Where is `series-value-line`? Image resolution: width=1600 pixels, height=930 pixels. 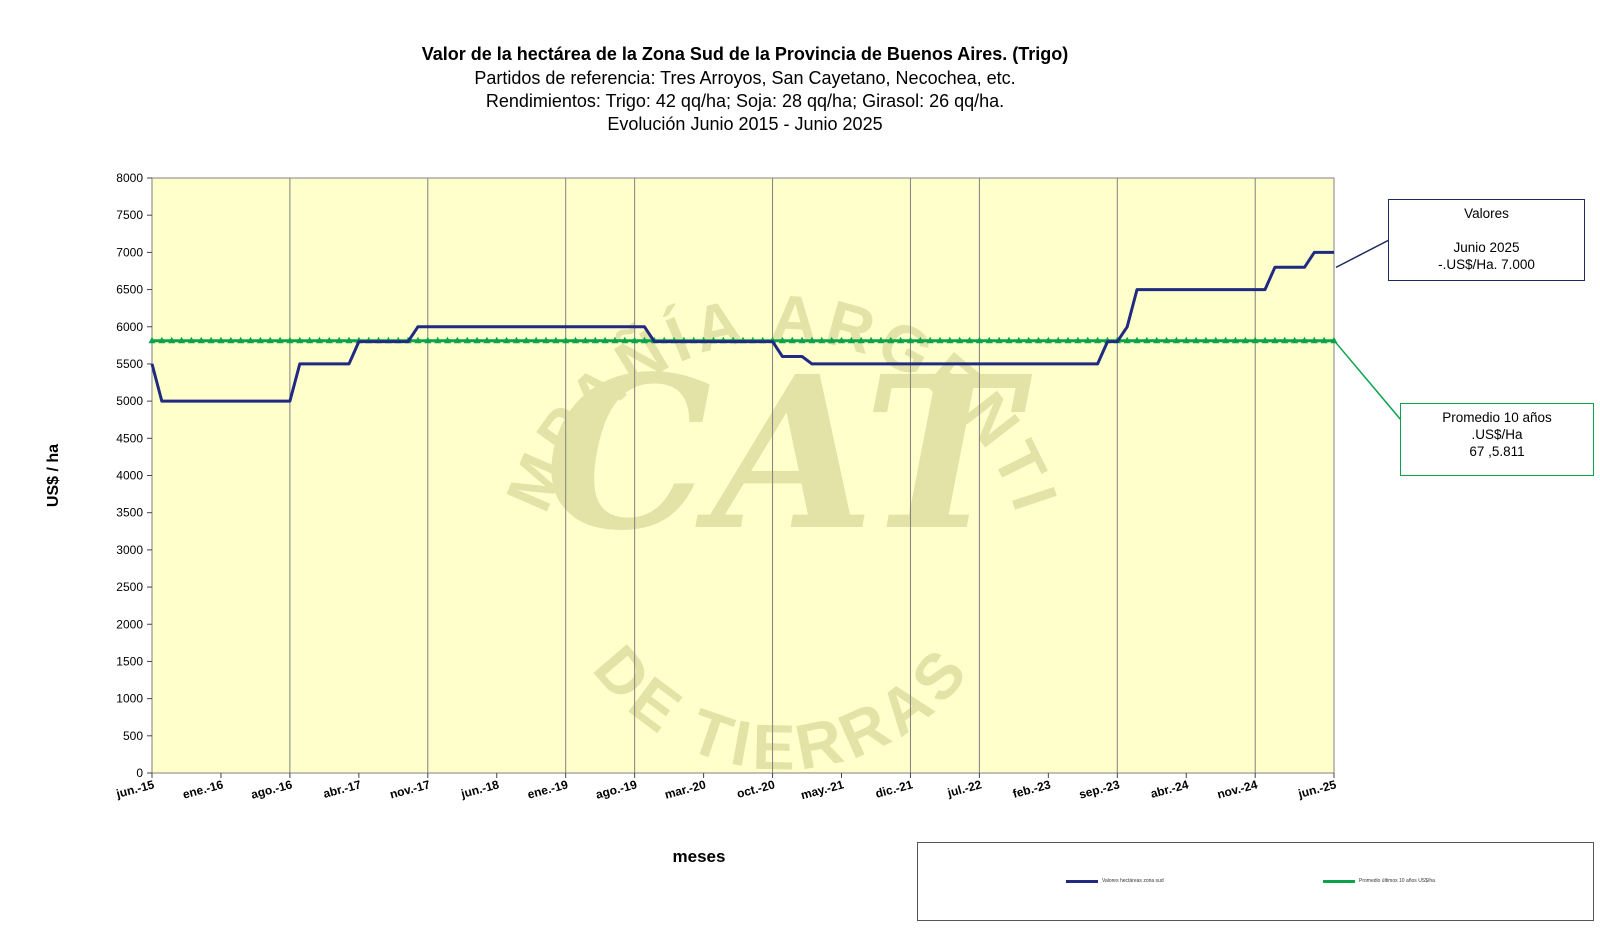
series-value-line is located at coordinates (742, 326).